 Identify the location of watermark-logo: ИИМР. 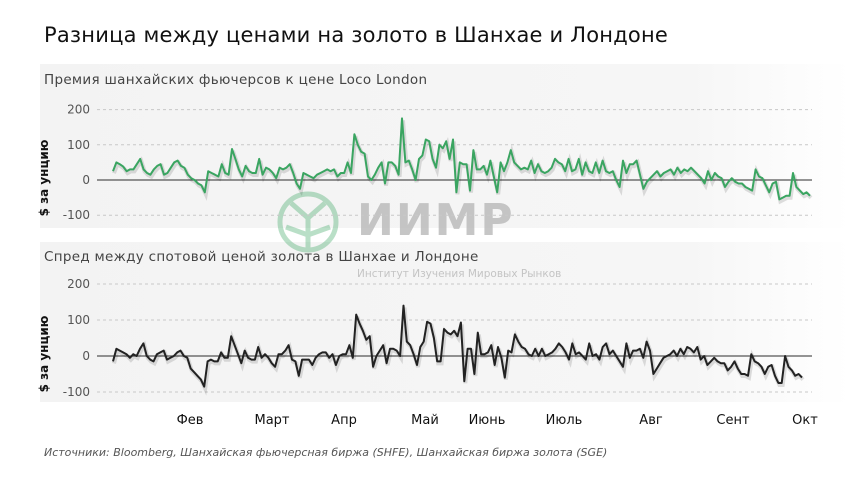
(436, 220).